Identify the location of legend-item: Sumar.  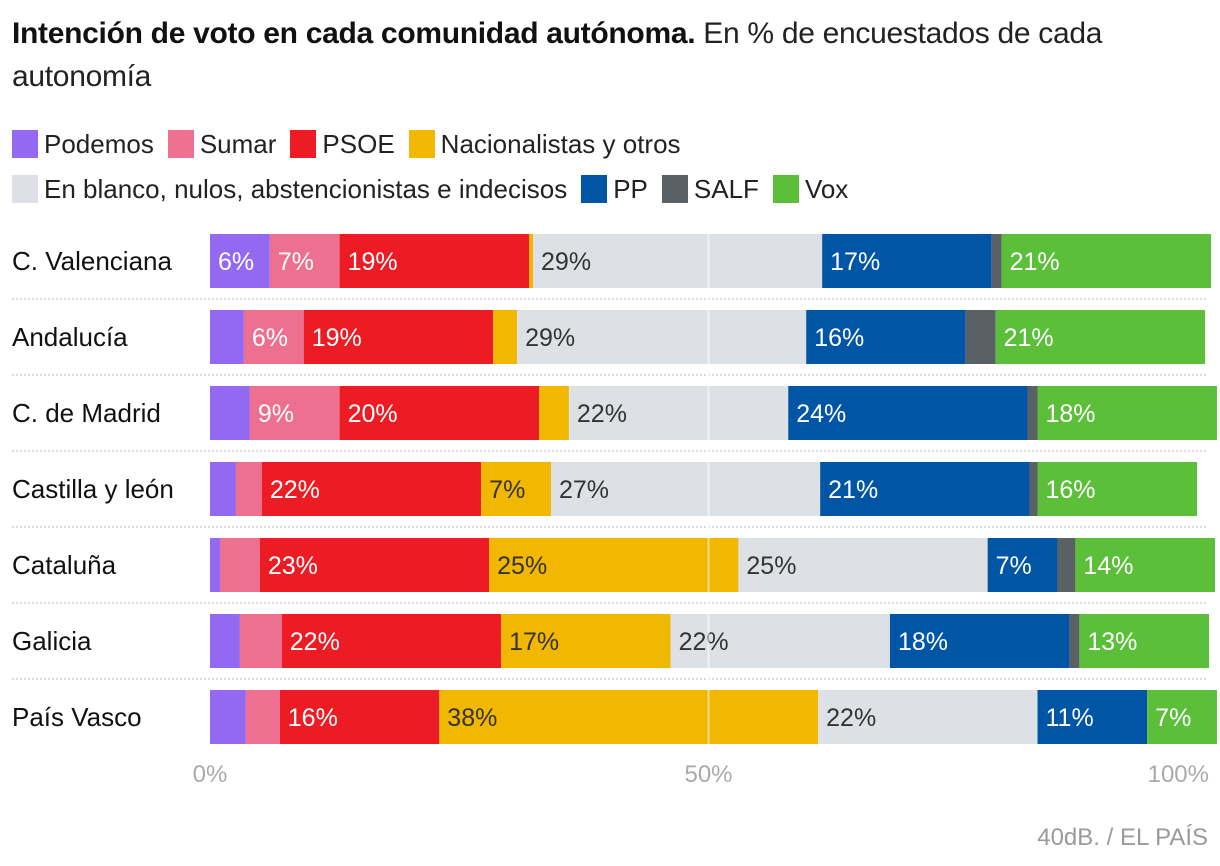
(222, 144).